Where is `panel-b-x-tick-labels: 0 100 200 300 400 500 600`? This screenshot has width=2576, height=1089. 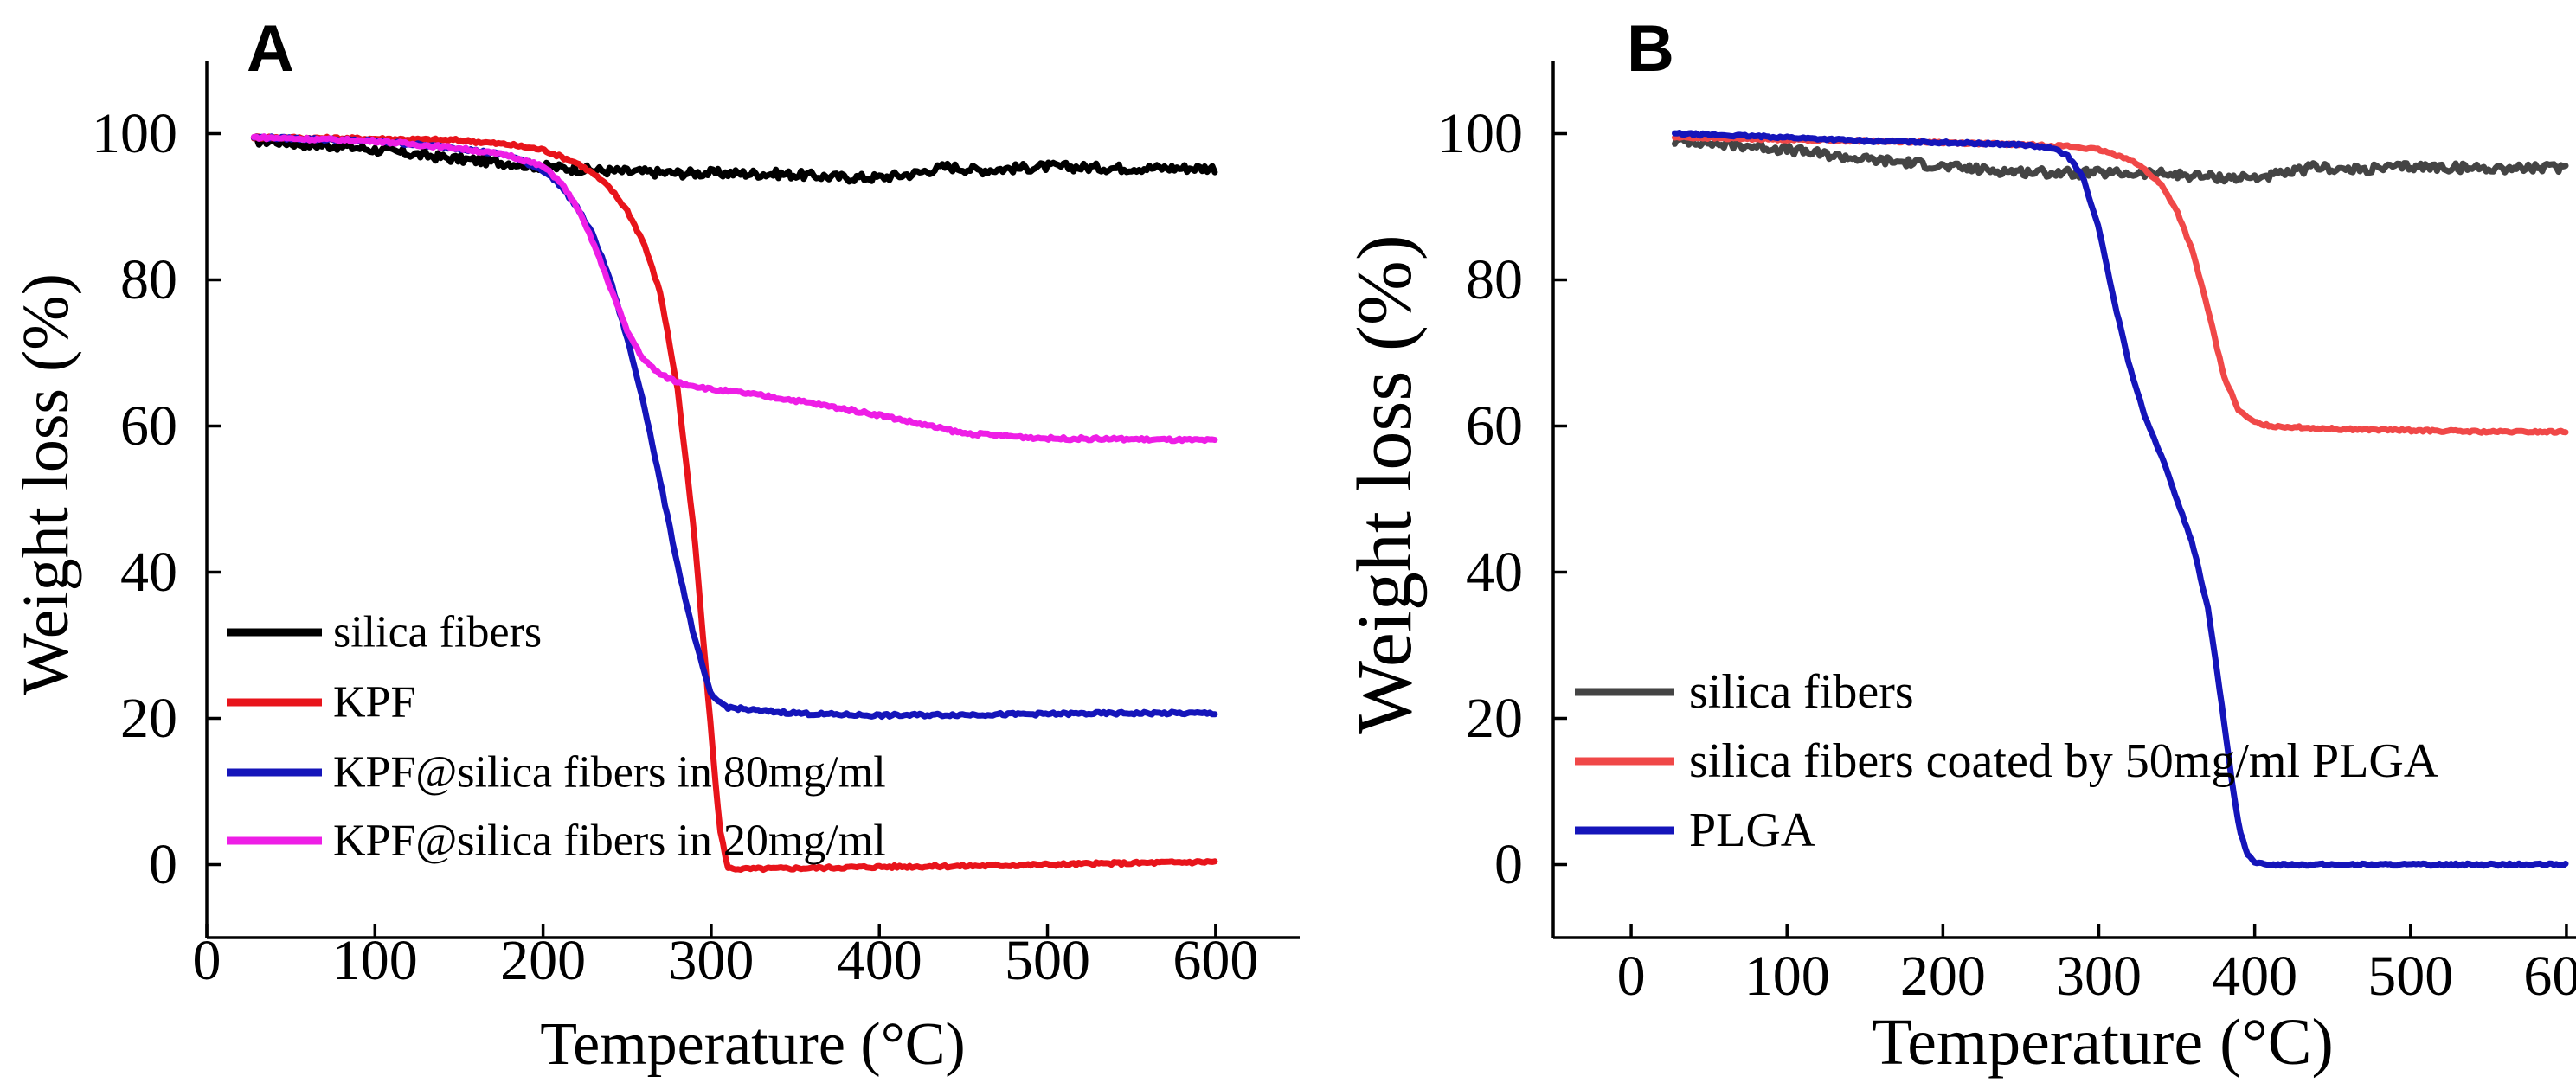 panel-b-x-tick-labels: 0 100 200 300 400 500 600 is located at coordinates (2097, 977).